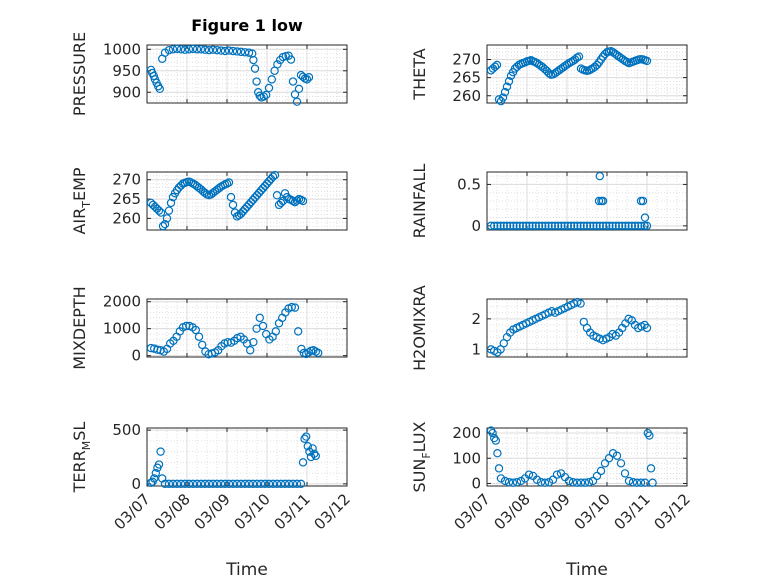 This screenshot has width=778, height=583. I want to click on y-axis-label-main: TERR, so click(79, 471).